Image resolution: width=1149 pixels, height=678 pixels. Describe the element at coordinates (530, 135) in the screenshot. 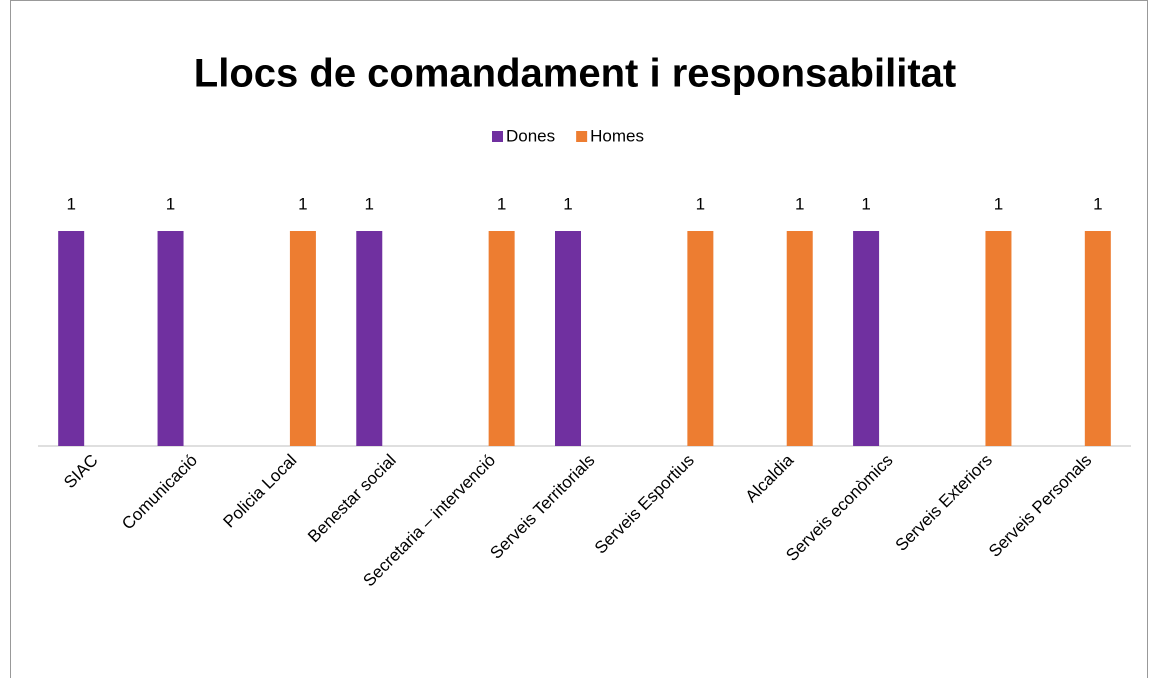

I see `legend-label: Dones` at that location.